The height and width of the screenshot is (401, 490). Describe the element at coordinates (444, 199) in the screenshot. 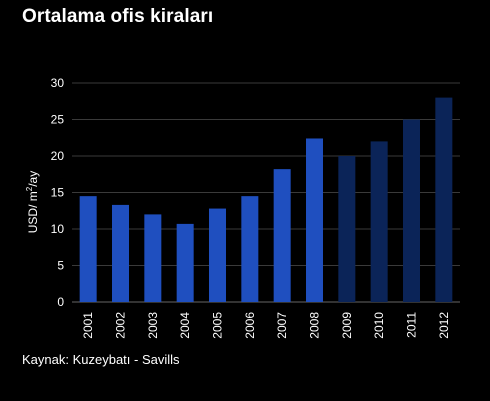

I see `bar-2012` at that location.